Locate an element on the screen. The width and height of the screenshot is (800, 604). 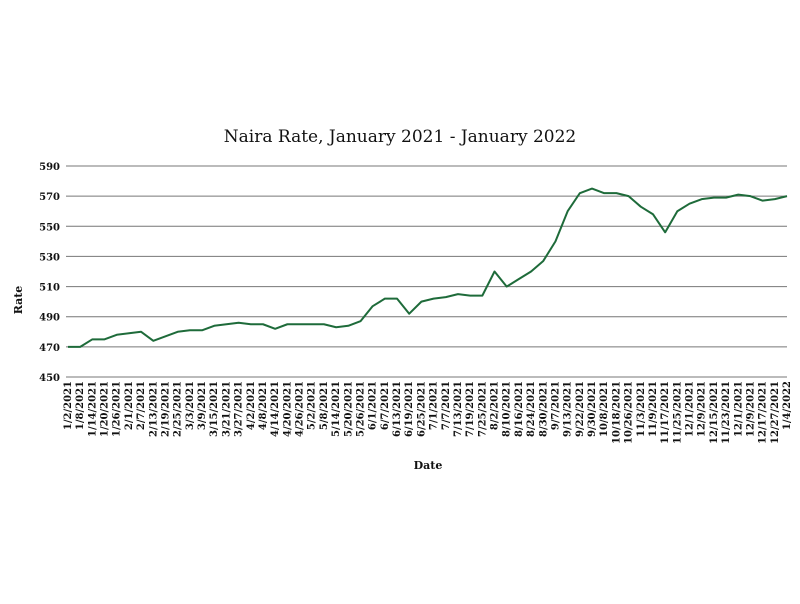
x-tick-label: 8/16/2021 is located at coordinates (519, 409).